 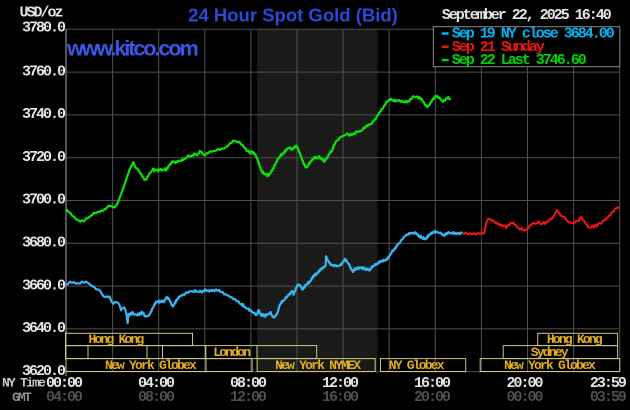 I want to click on svg-text: London, so click(x=232, y=352).